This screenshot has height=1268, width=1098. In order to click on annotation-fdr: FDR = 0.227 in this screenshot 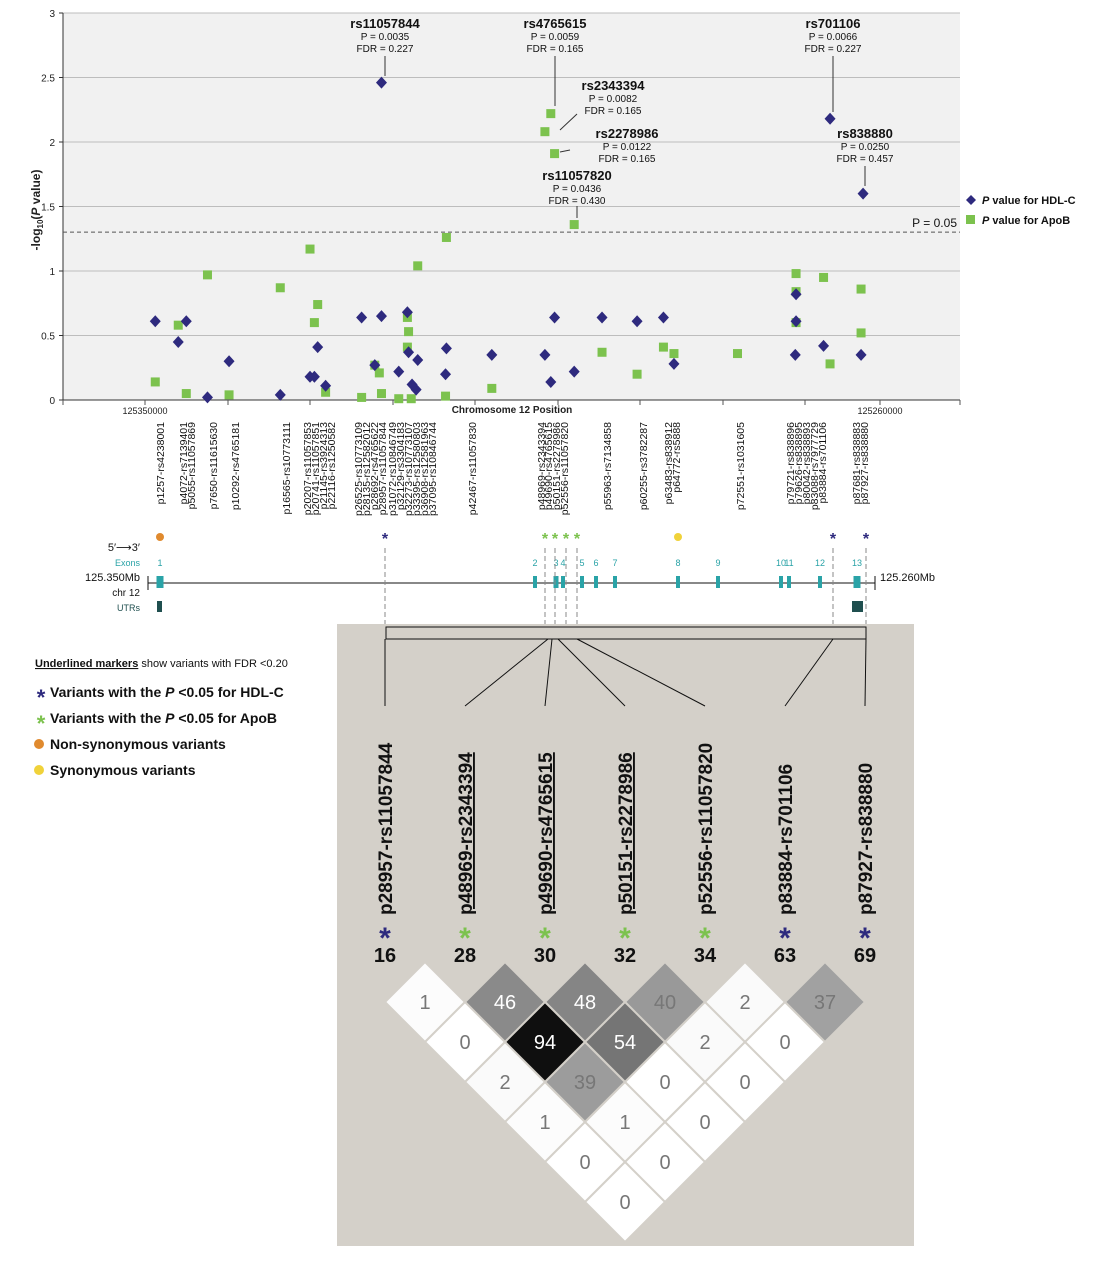, I will do `click(385, 49)`.